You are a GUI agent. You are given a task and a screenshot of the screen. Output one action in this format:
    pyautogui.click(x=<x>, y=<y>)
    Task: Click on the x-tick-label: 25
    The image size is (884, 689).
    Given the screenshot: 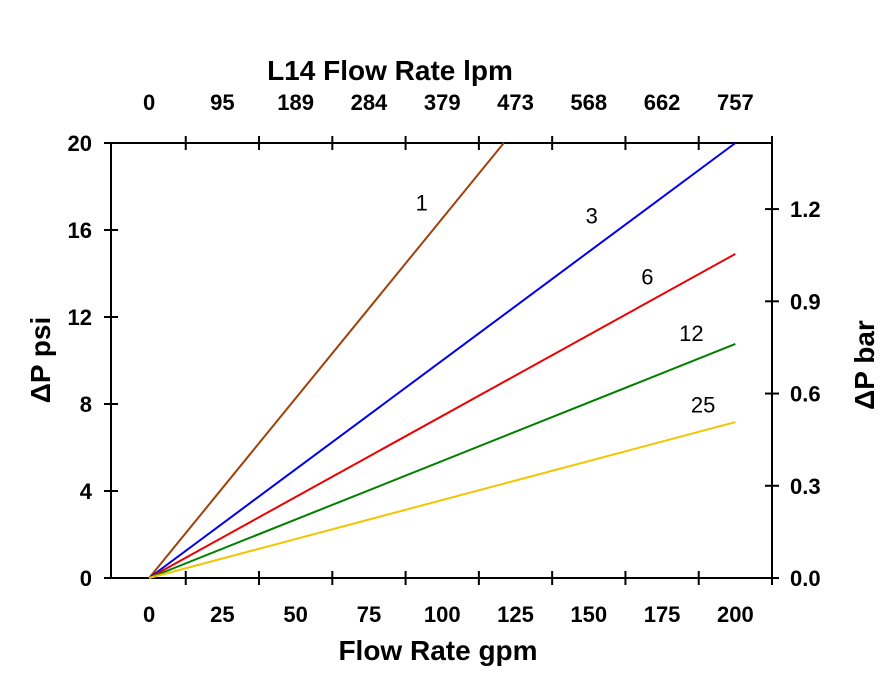 What is the action you would take?
    pyautogui.click(x=222, y=614)
    